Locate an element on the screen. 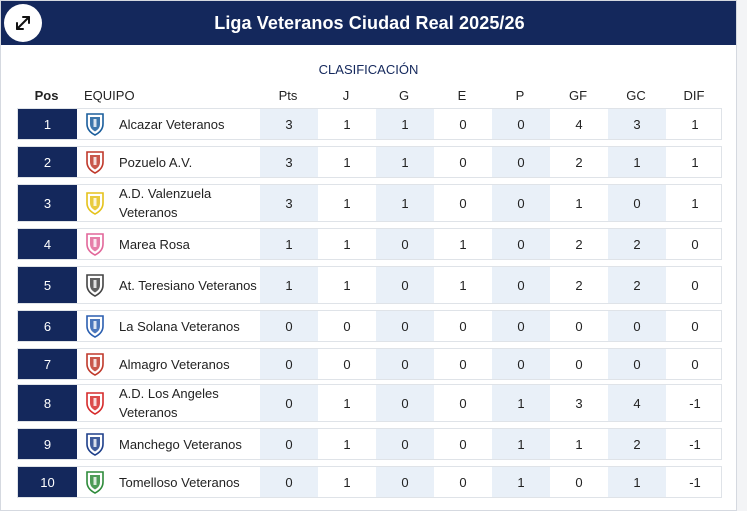  valenzuela-crest-icon is located at coordinates (95, 203).